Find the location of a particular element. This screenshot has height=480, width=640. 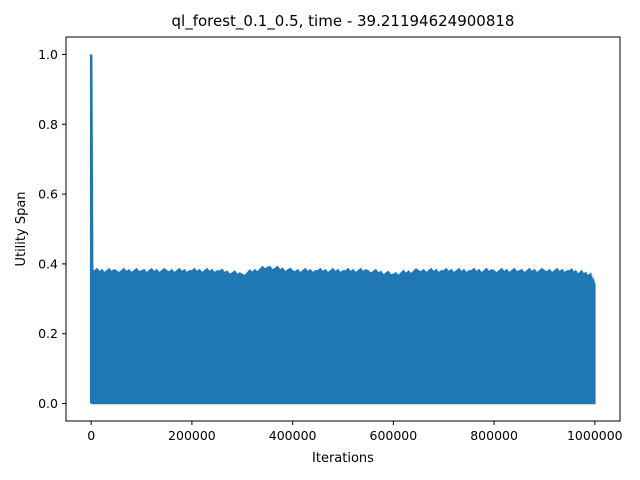

y-axis-label: Utility Span is located at coordinates (21, 228).